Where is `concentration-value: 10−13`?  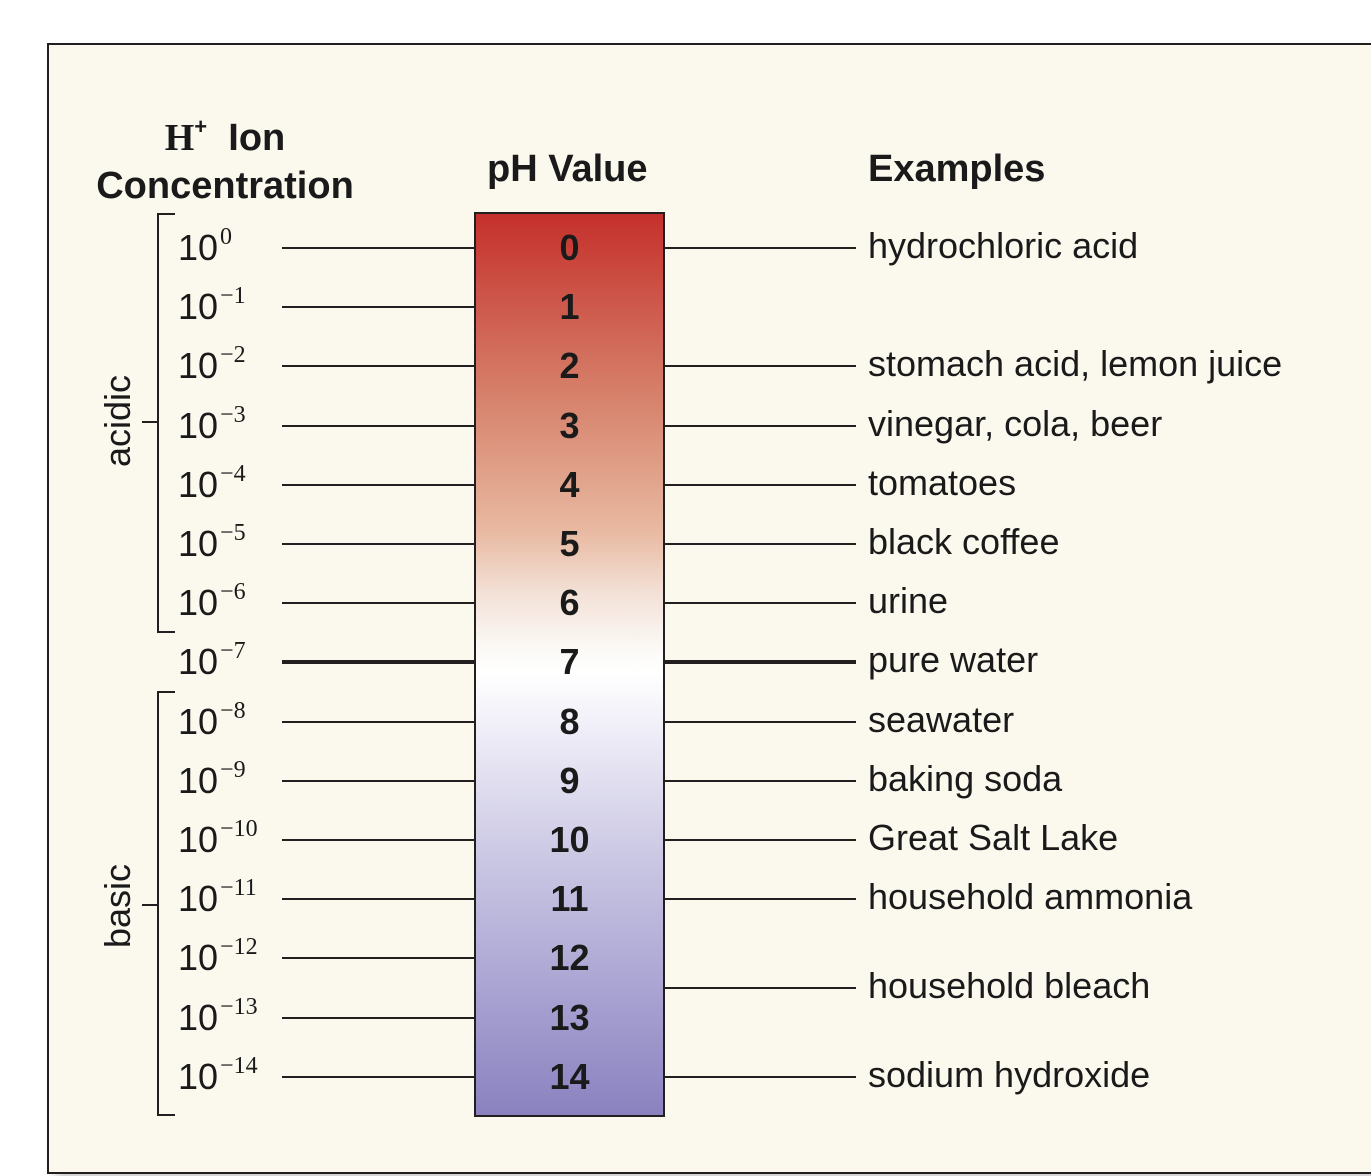 concentration-value: 10−13 is located at coordinates (218, 1018).